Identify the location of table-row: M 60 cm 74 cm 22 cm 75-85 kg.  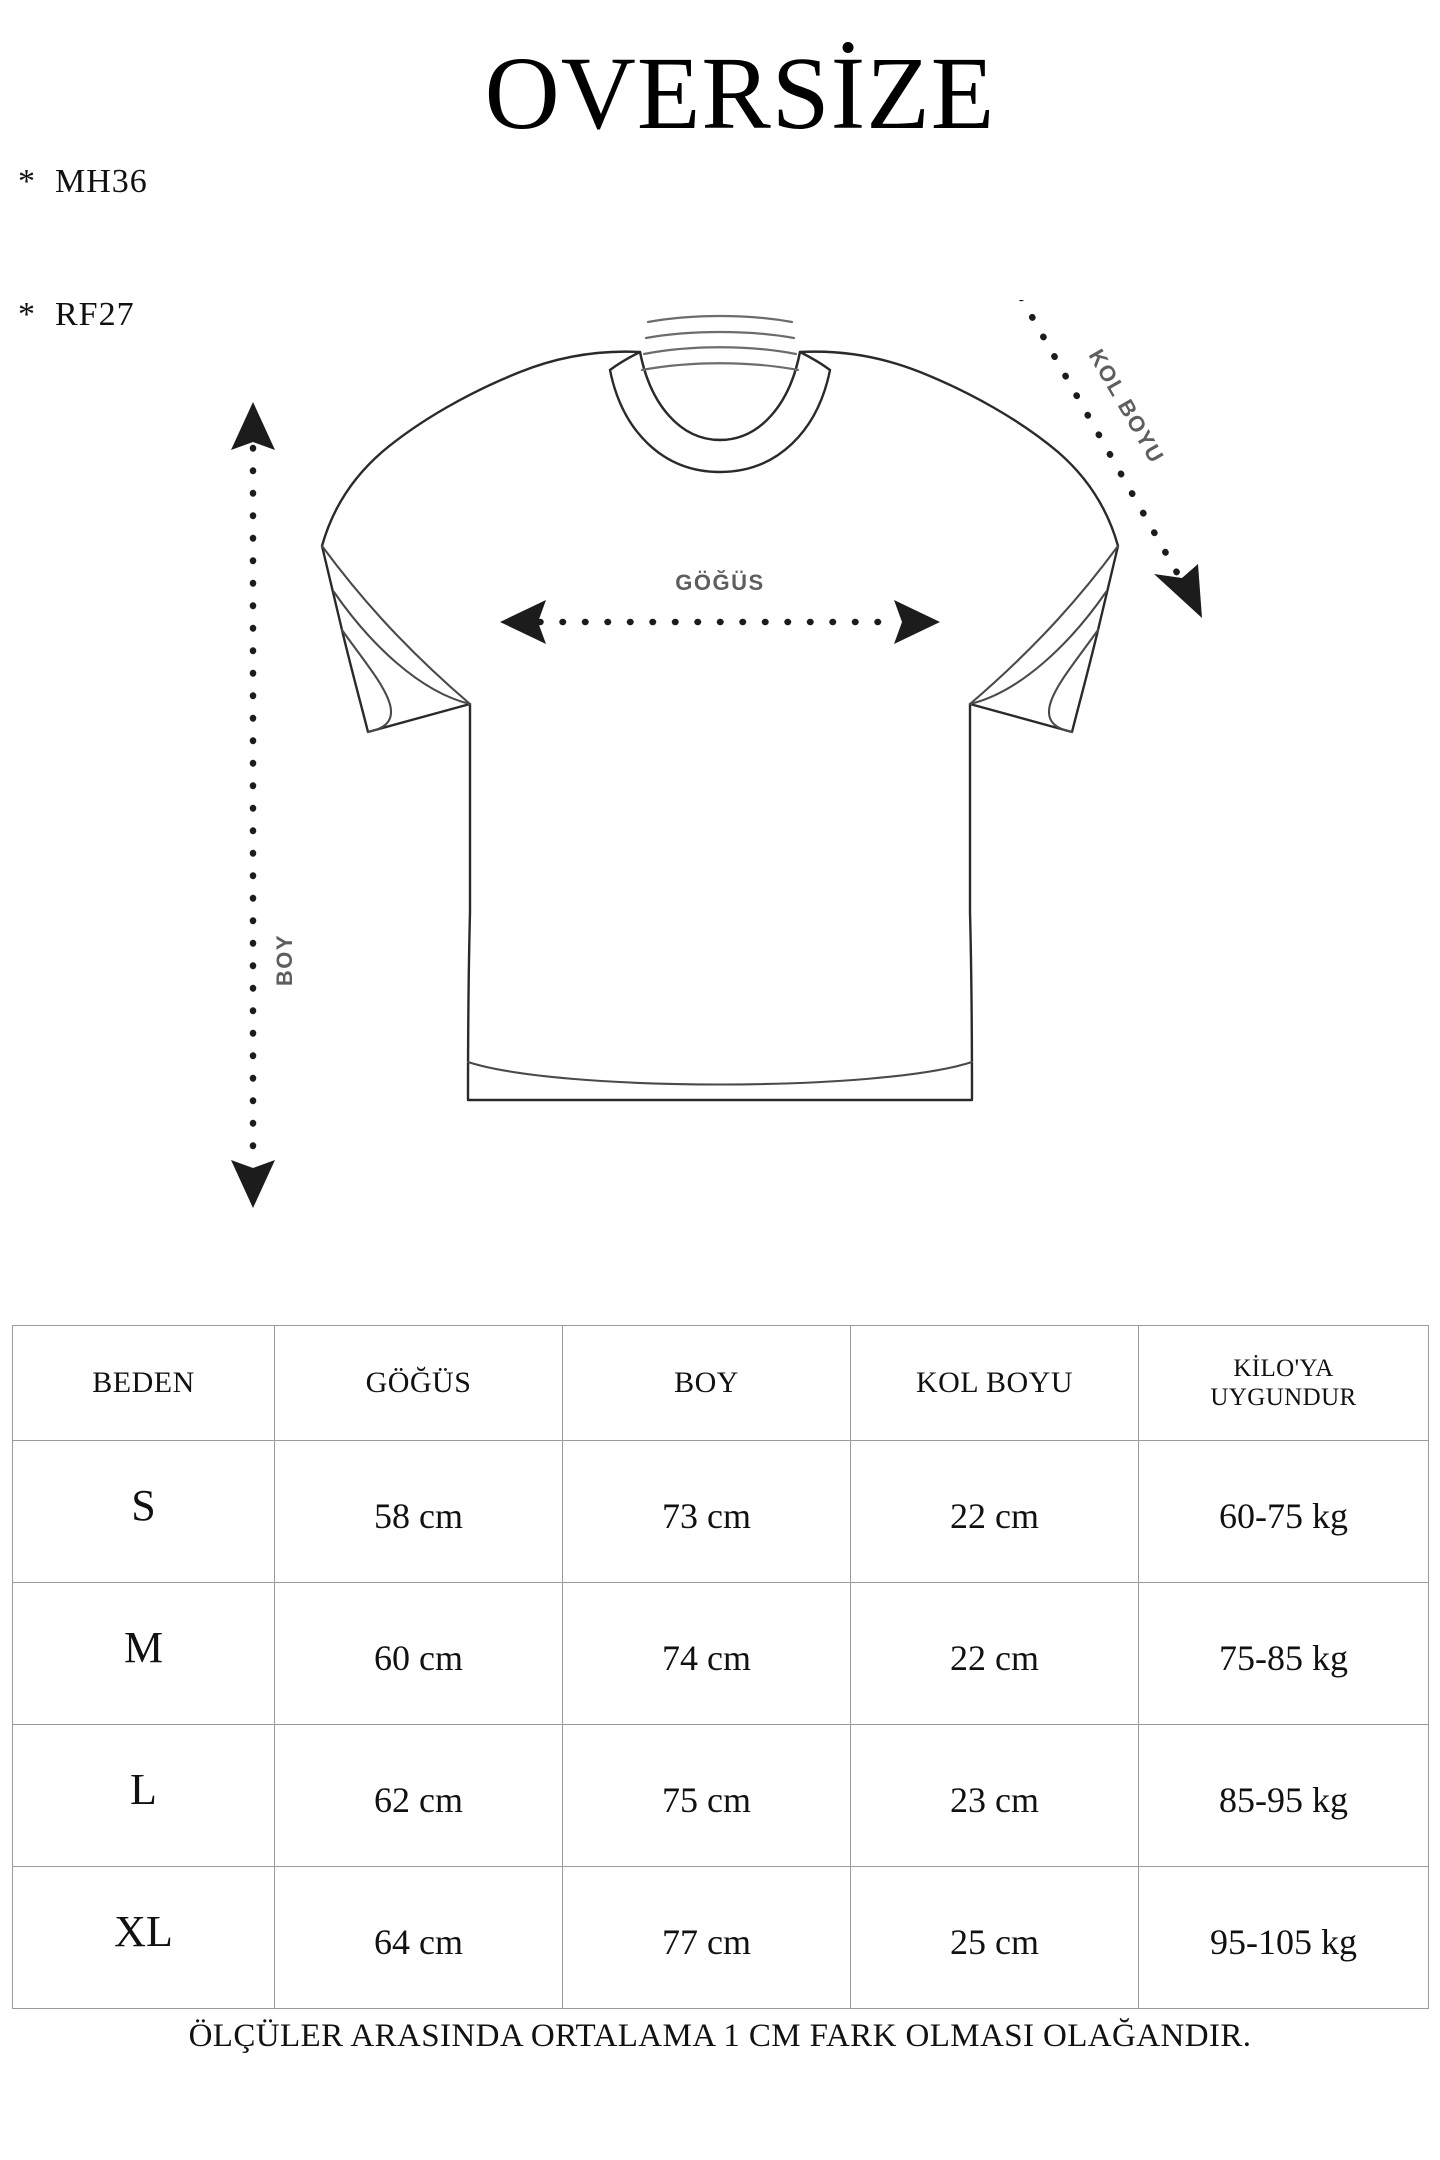
(720, 1653).